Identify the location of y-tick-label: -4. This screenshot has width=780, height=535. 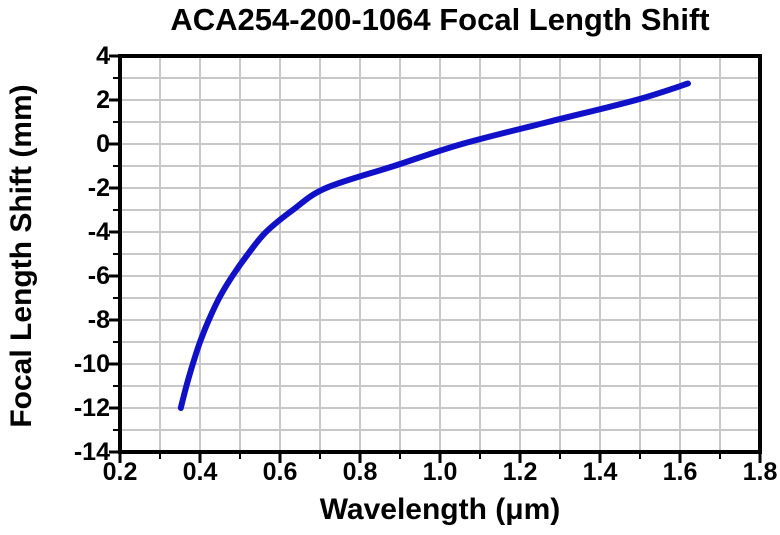
(98, 232).